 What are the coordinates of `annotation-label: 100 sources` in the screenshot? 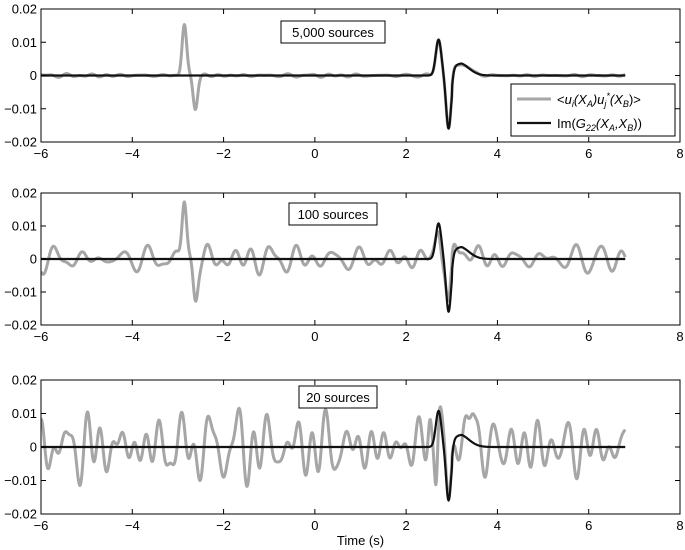 It's located at (333, 214).